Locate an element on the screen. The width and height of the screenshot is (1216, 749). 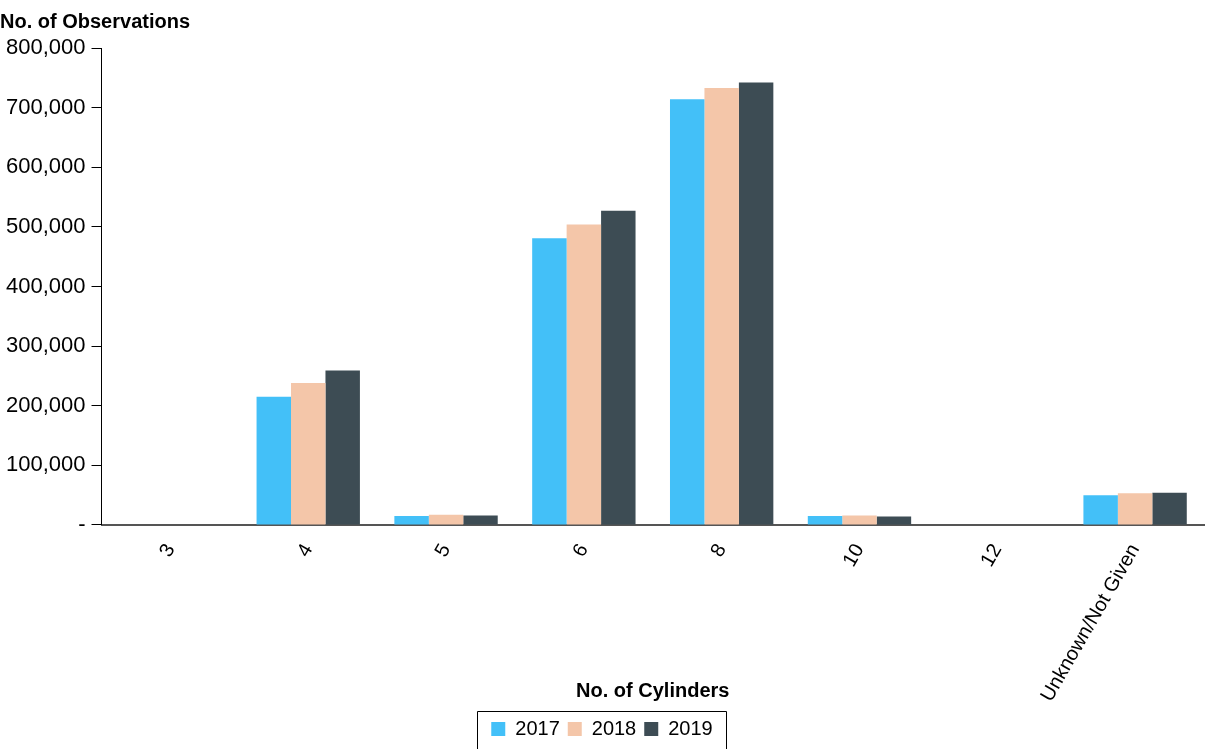
legend-label: 2018 is located at coordinates (614, 727).